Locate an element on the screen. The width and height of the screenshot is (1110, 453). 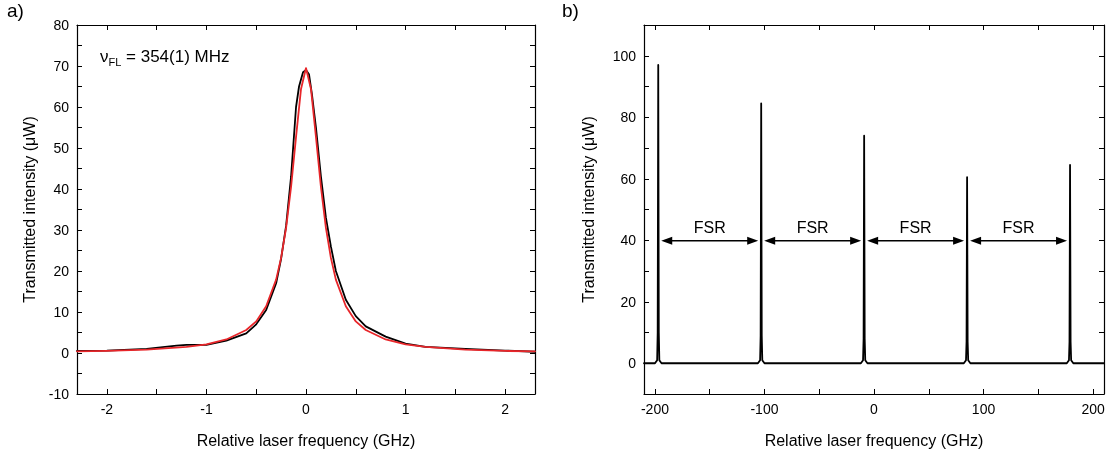
y-tick-label: 70 is located at coordinates (61, 66).